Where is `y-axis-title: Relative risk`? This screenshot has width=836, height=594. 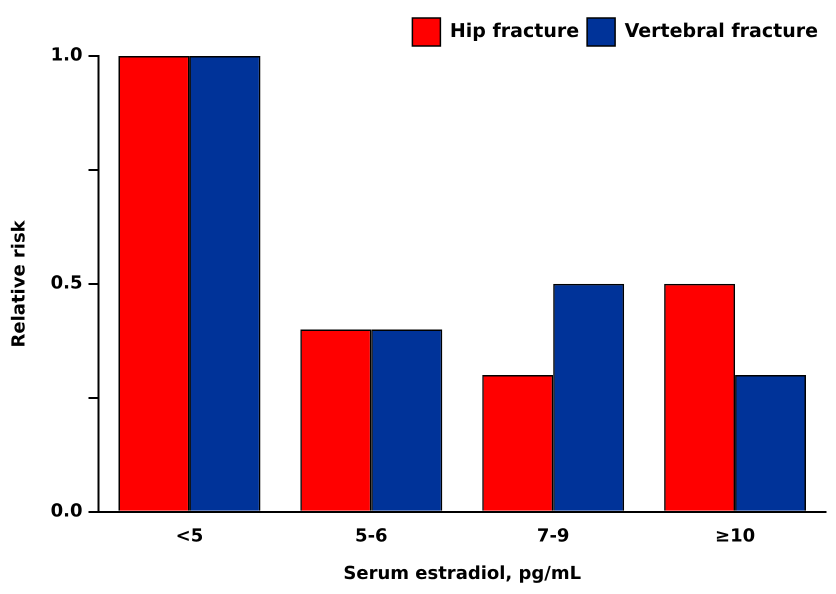
y-axis-title: Relative risk is located at coordinates (19, 283).